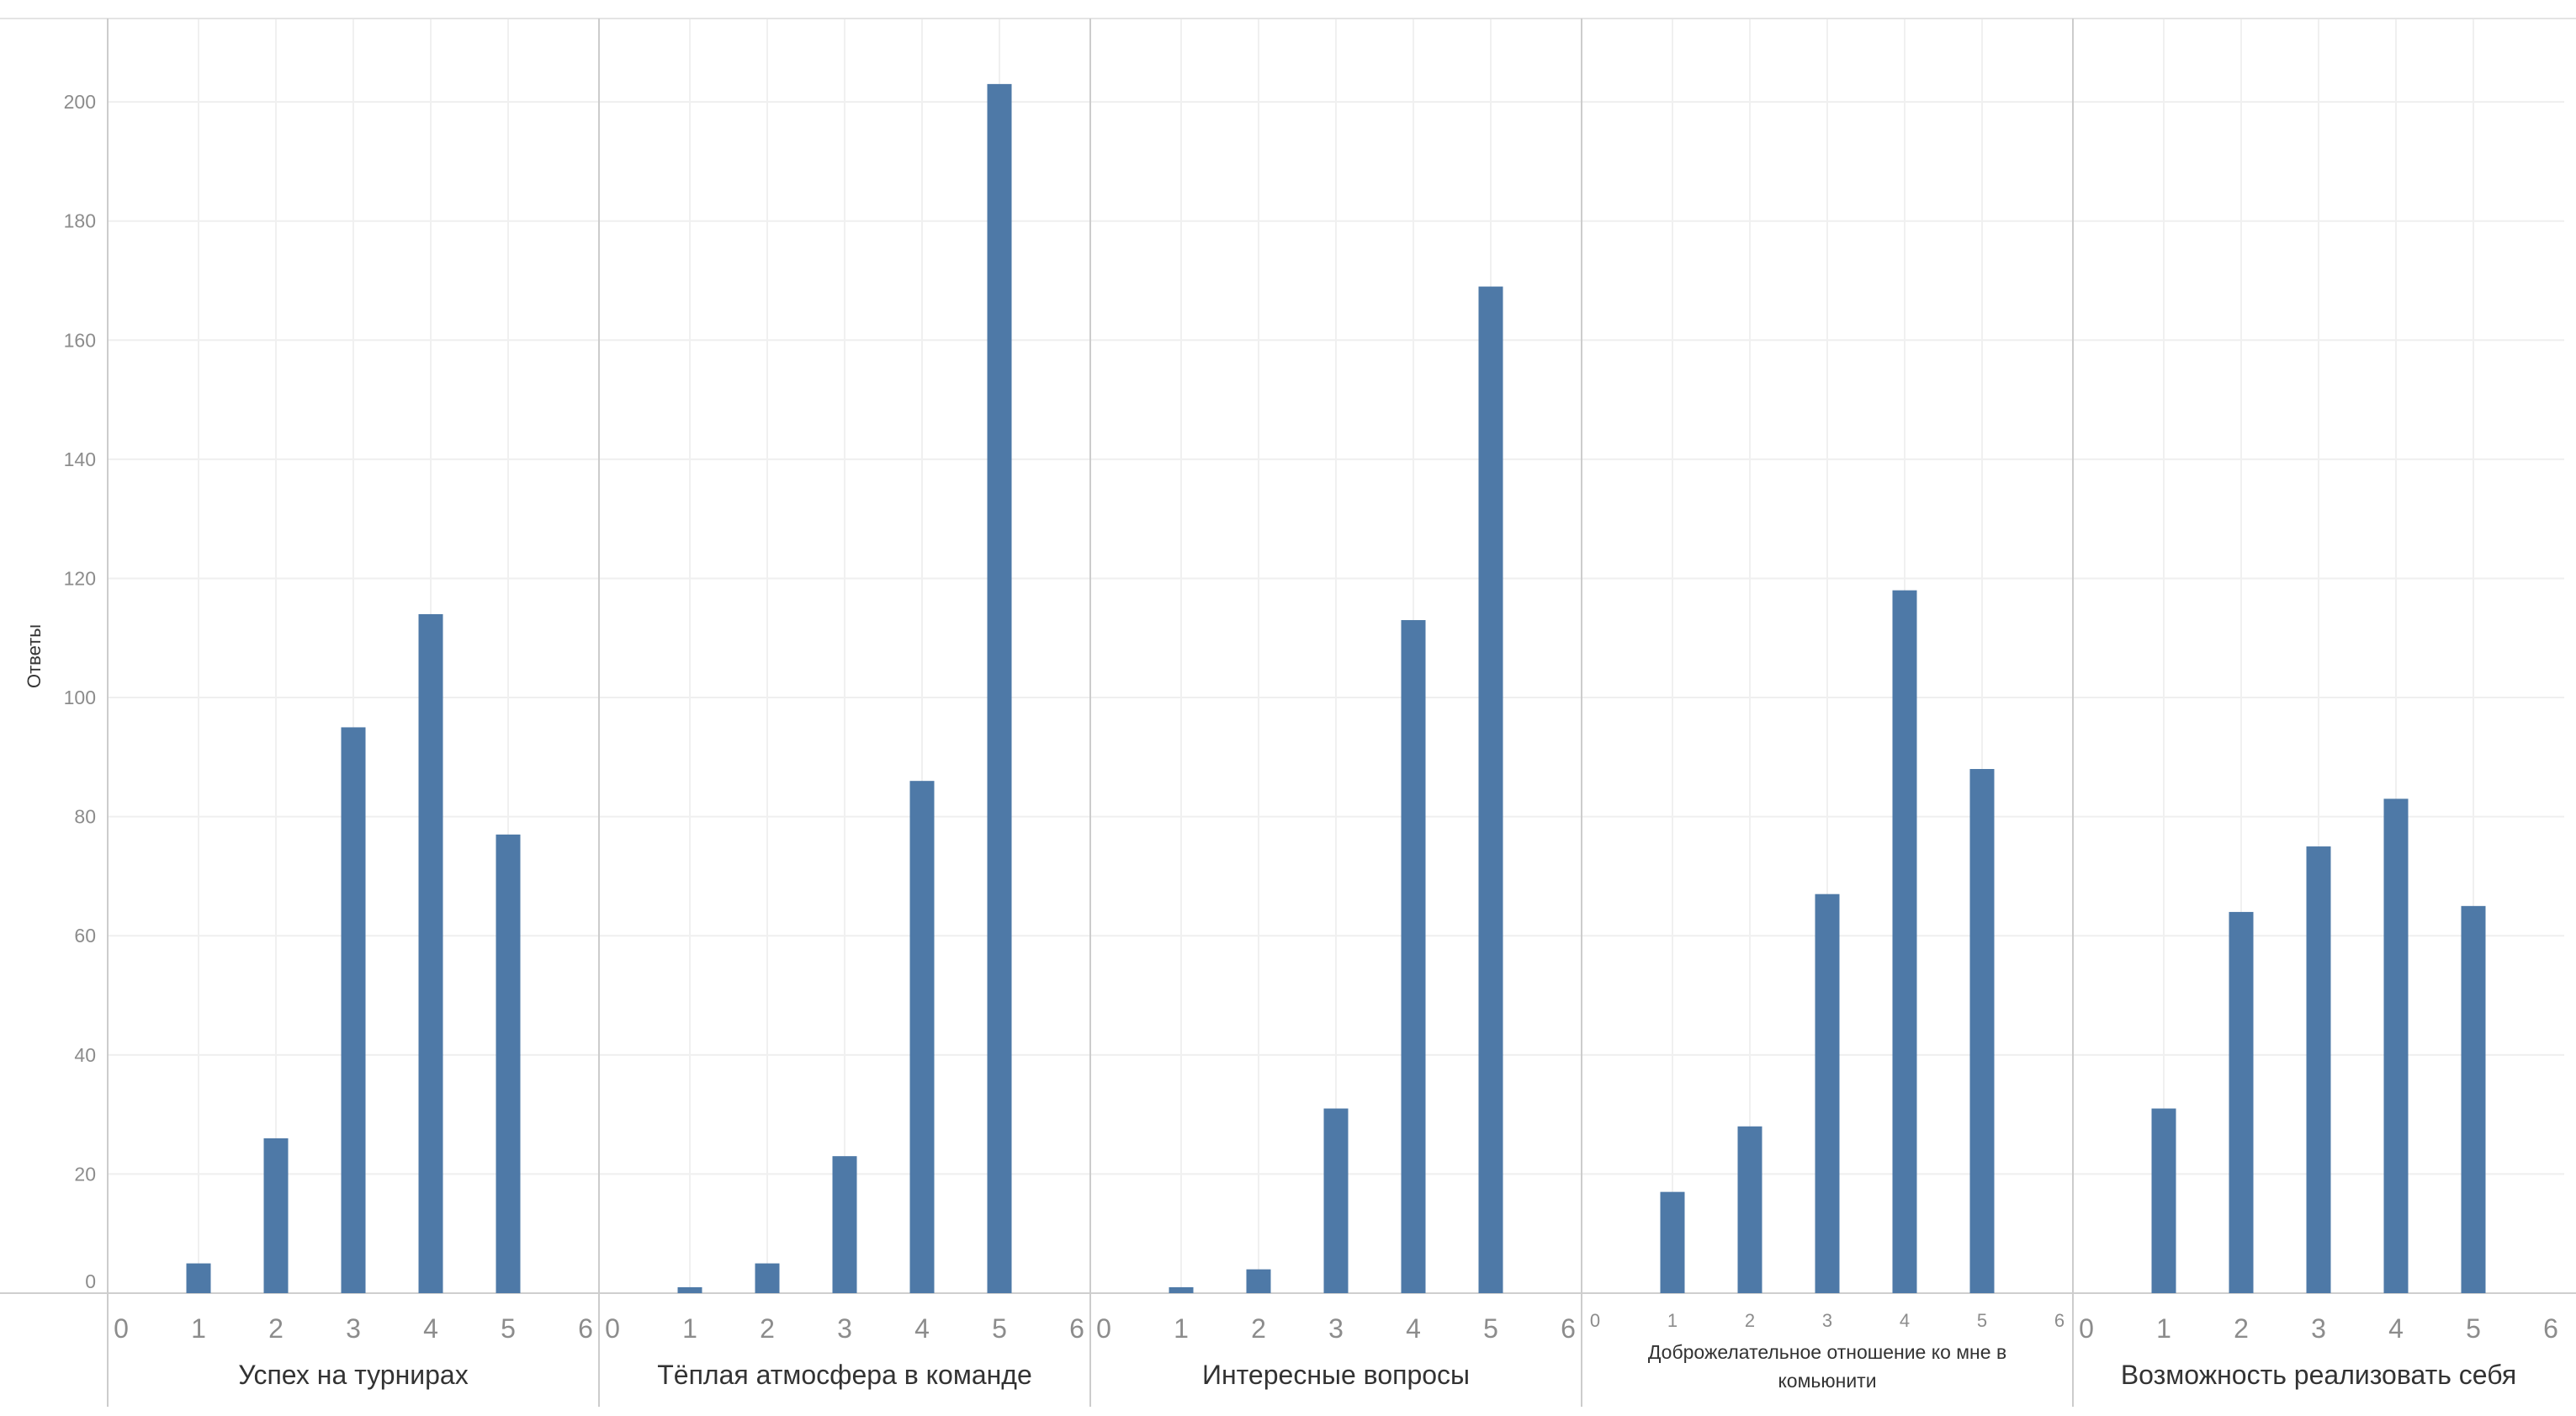  What do you see at coordinates (80, 340) in the screenshot?
I see `y-tick-label: 160` at bounding box center [80, 340].